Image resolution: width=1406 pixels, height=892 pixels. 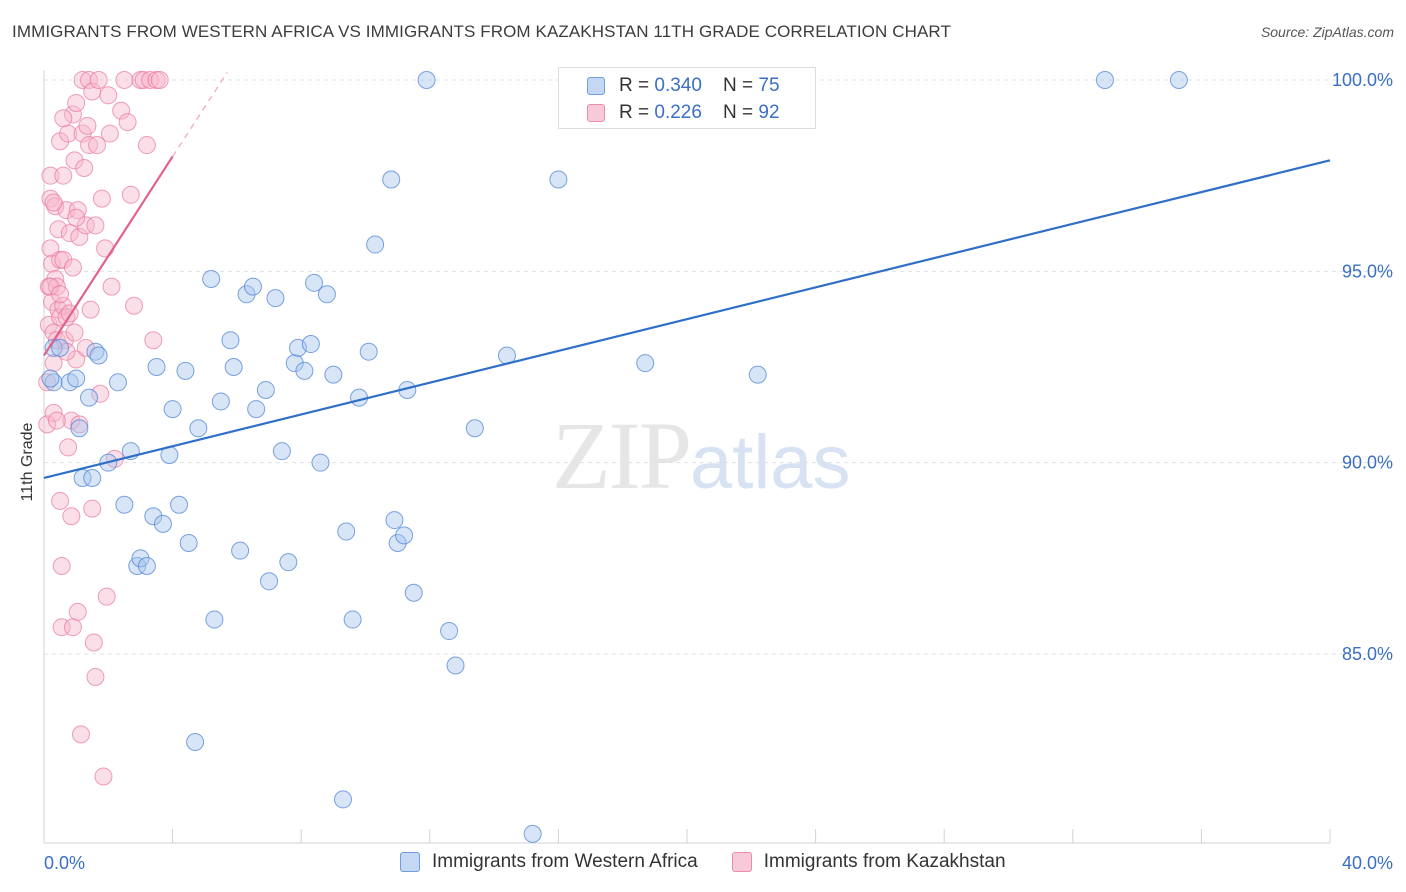 I want to click on series-legend-kazakhstan: Immigrants from Kazakhstan, so click(x=868, y=862).